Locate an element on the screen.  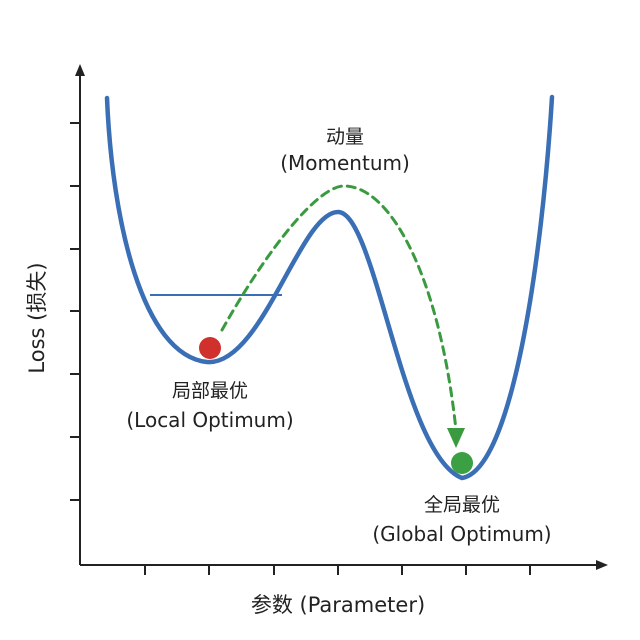
x-ticks is located at coordinates (337, 570).